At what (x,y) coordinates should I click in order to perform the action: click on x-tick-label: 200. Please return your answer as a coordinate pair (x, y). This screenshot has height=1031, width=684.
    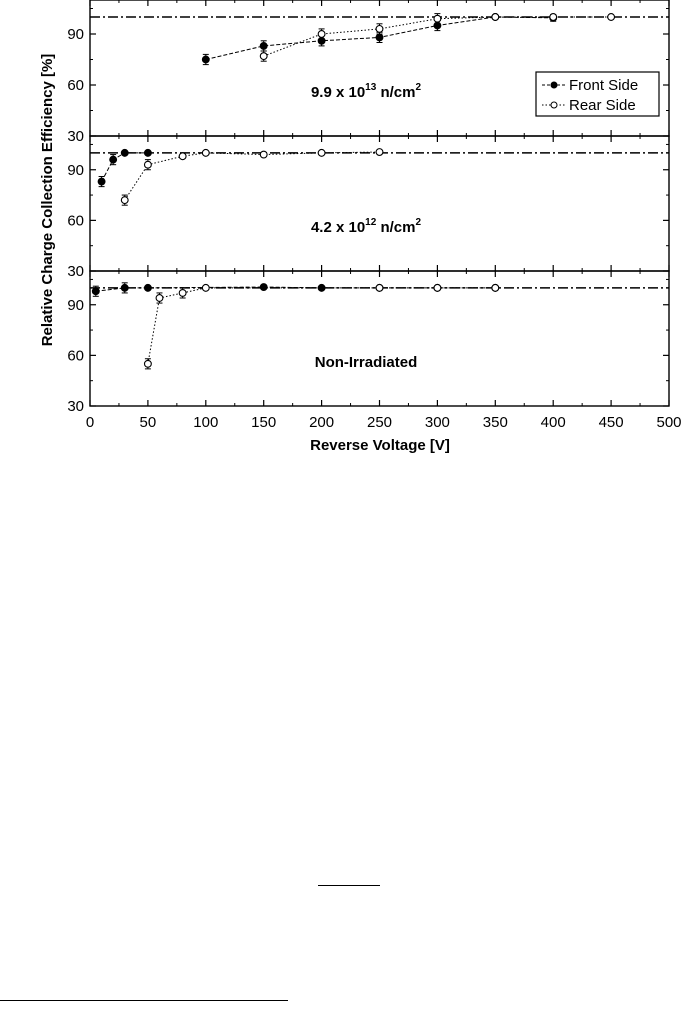
    Looking at the image, I should click on (321, 422).